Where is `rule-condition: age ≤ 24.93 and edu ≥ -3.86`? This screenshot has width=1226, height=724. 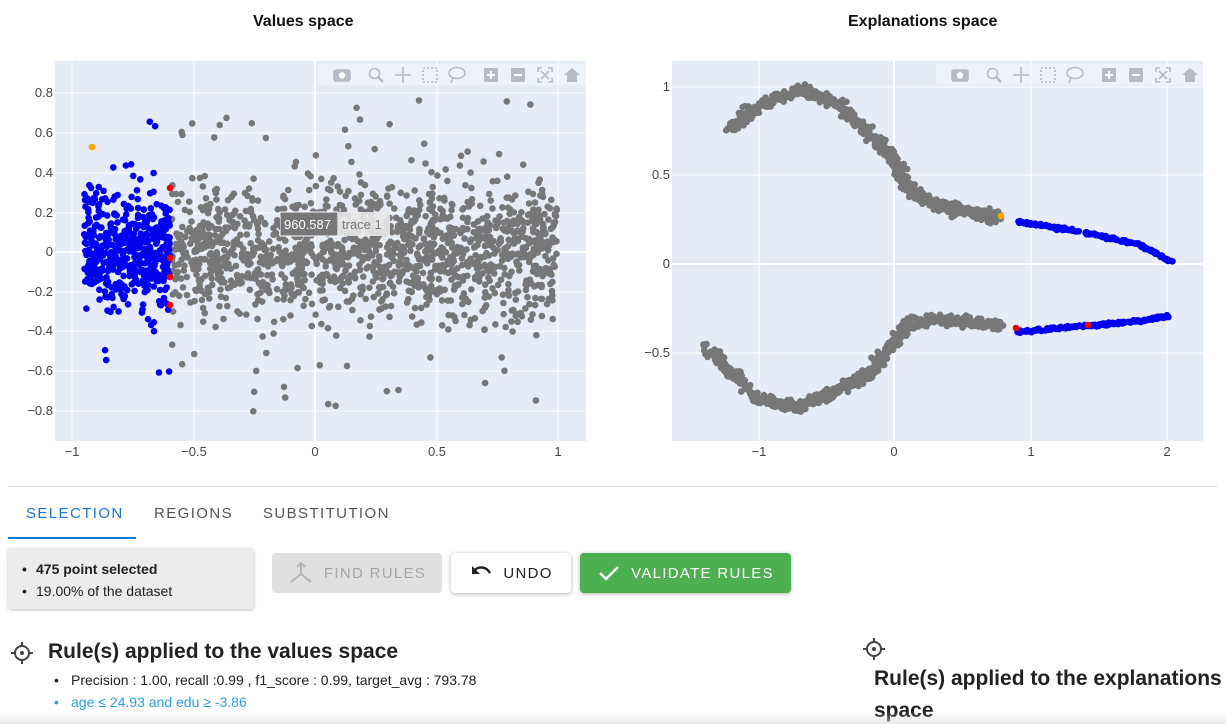 rule-condition: age ≤ 24.93 and edu ≥ -3.86 is located at coordinates (264, 702).